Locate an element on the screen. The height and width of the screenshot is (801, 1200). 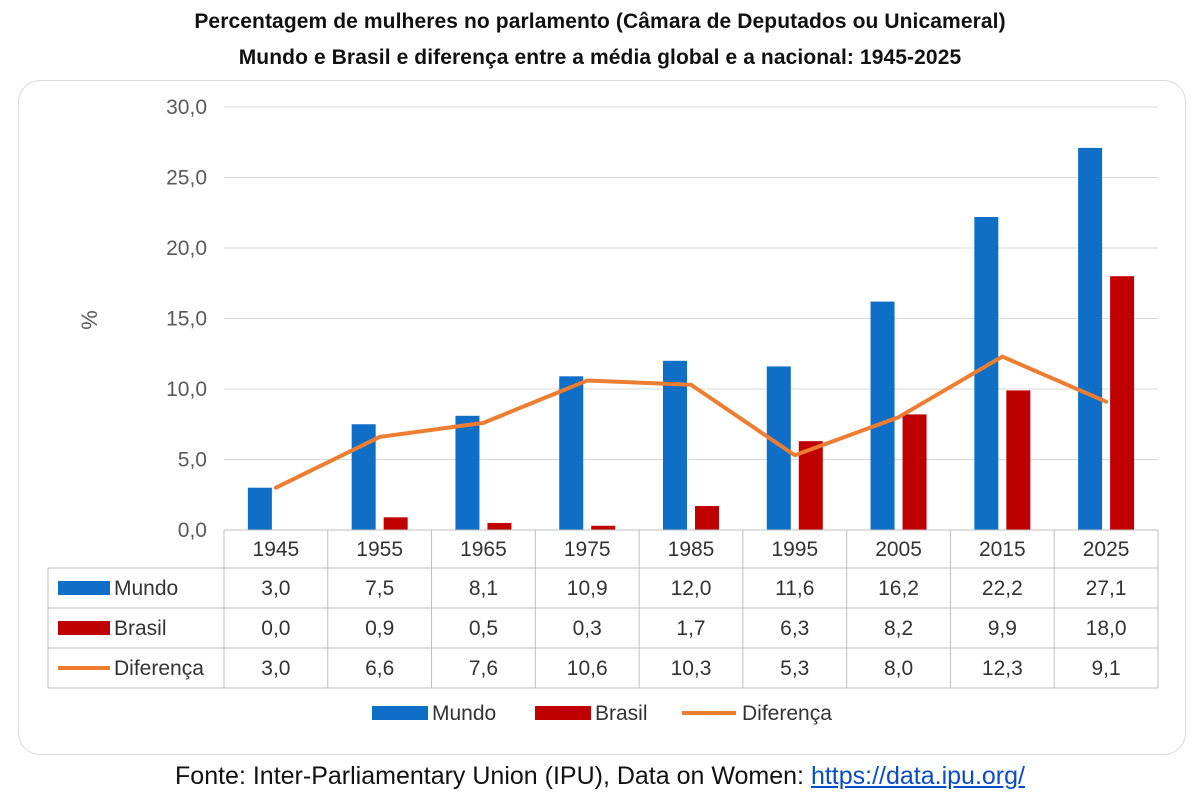
y-tick-label: 10,0 is located at coordinates (186, 389).